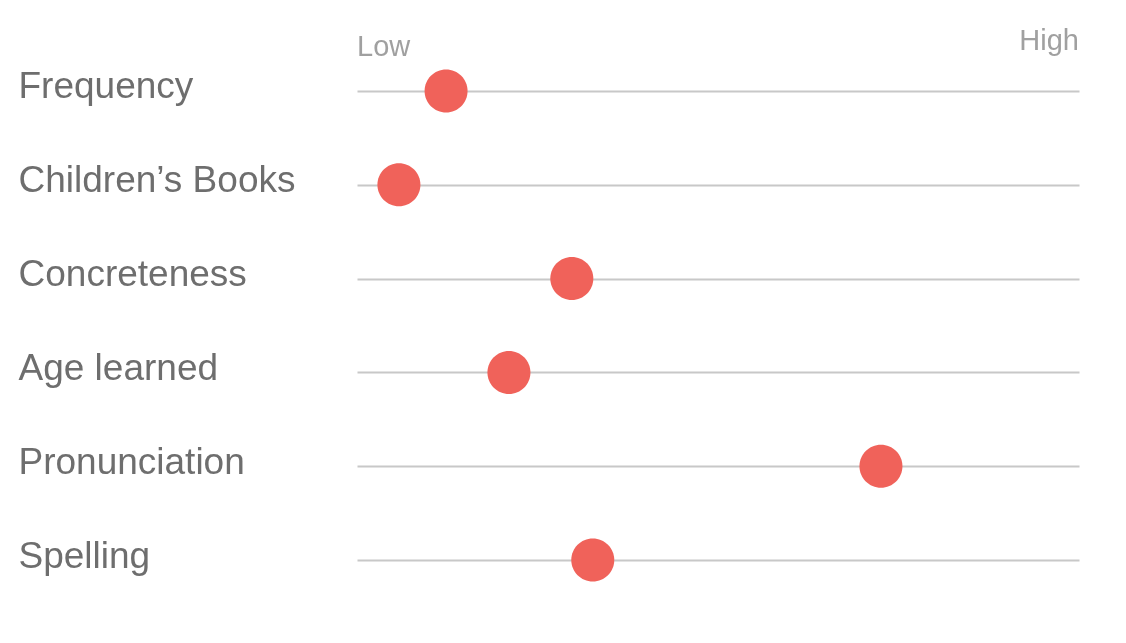 This screenshot has width=1126, height=643. What do you see at coordinates (131, 461) in the screenshot?
I see `y-tick-label: Pronunciation` at bounding box center [131, 461].